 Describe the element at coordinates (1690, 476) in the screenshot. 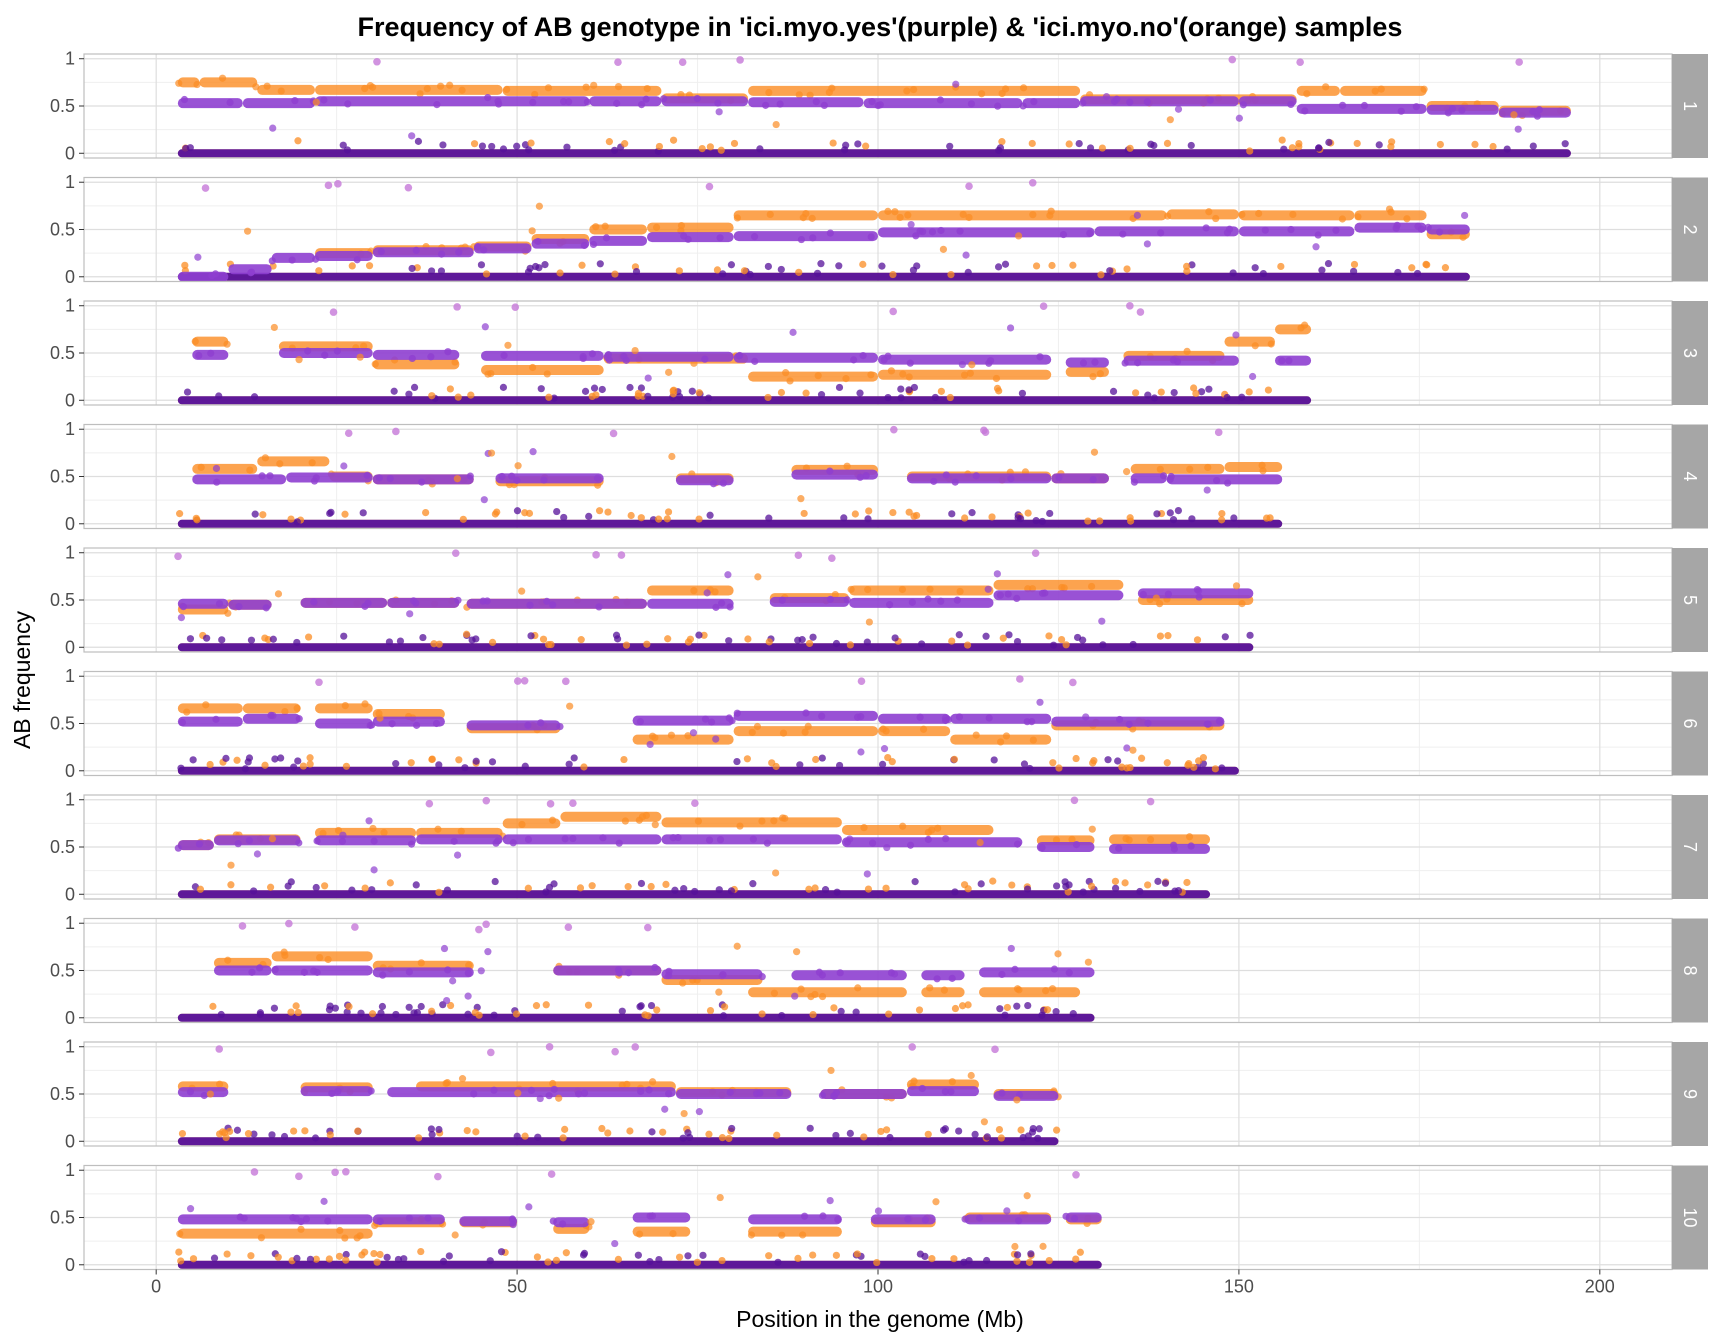

I see `facet-strip-label: 4` at that location.